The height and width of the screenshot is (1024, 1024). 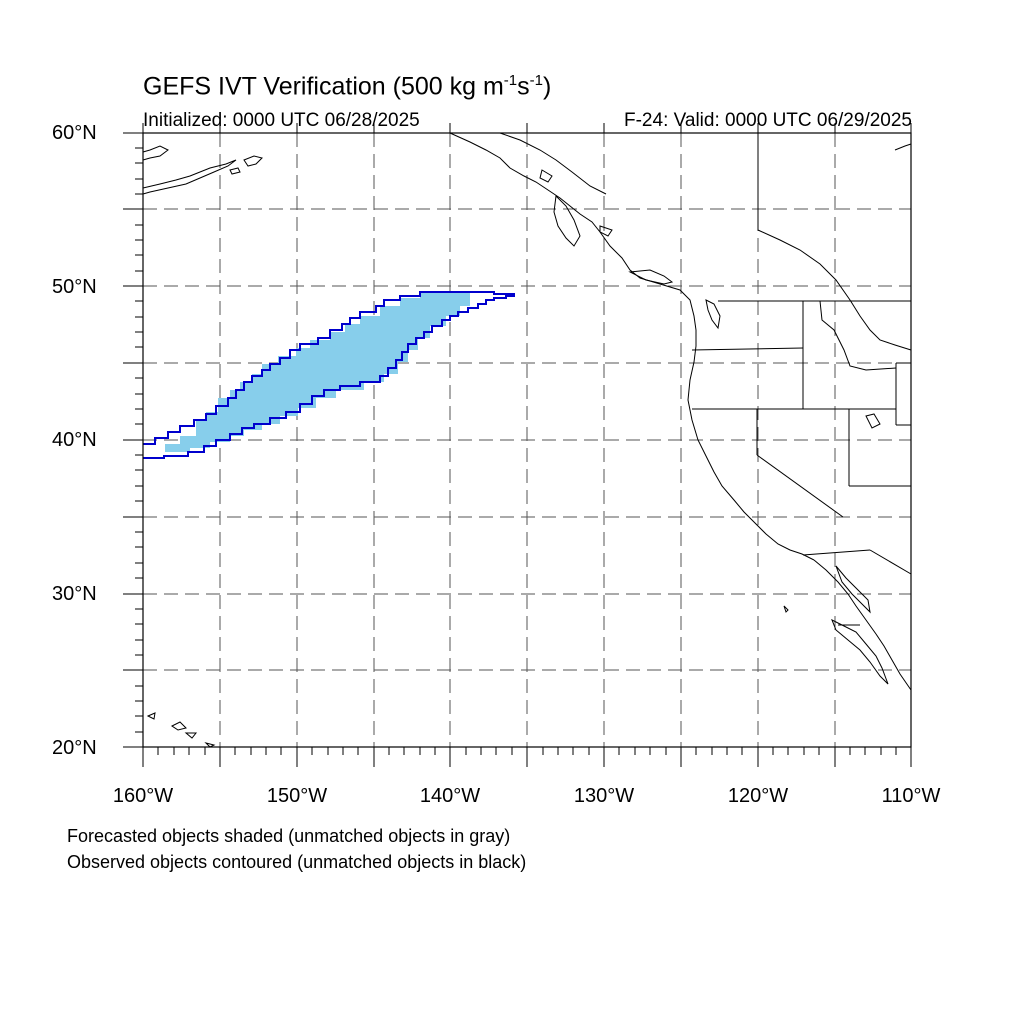 I want to click on state-boundaries, so click(x=801, y=463).